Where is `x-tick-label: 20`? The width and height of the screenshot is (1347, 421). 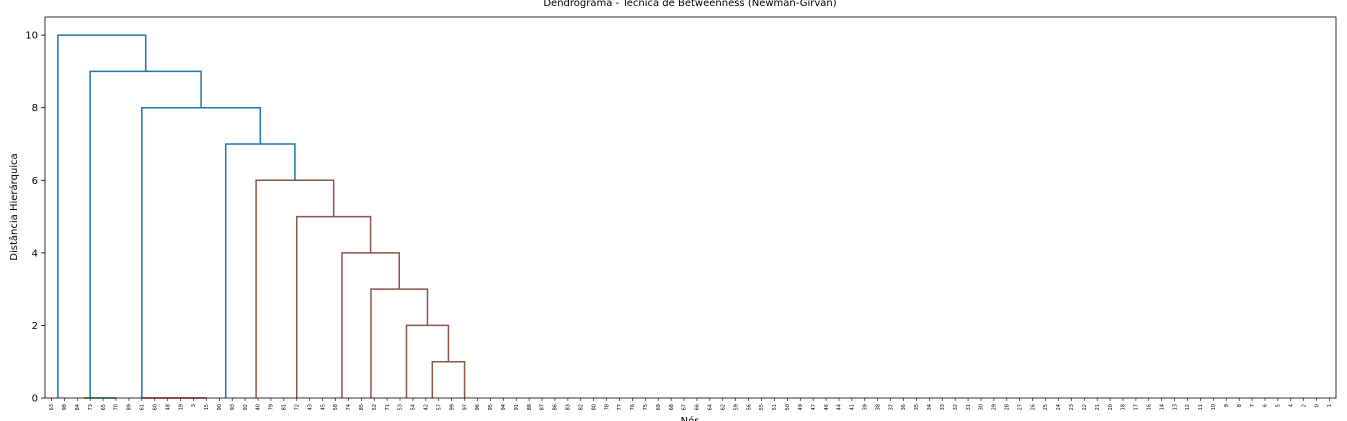
x-tick-label: 20 is located at coordinates (1111, 407).